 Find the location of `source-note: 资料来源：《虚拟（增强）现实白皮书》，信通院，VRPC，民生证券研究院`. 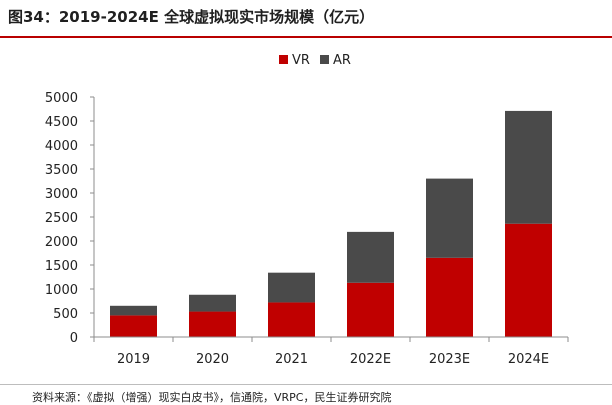

source-note: 资料来源：《虚拟（增强）现实白皮书》，信通院，VRPC，民生证券研究院 is located at coordinates (212, 397).